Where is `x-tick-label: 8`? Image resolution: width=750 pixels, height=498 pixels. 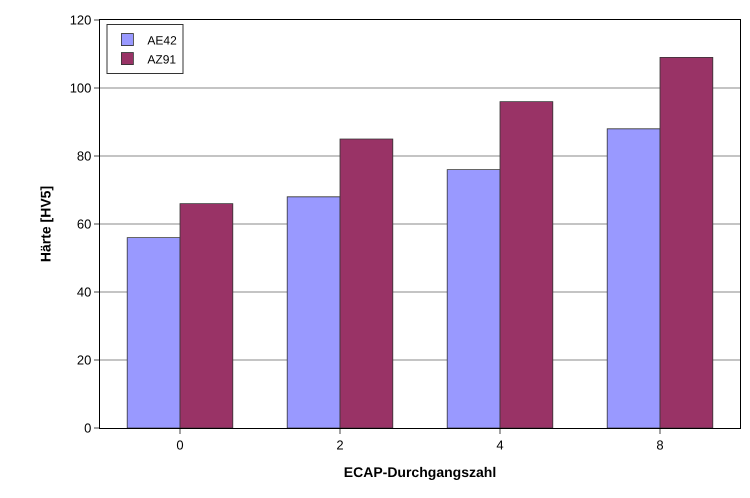 x-tick-label: 8 is located at coordinates (660, 445).